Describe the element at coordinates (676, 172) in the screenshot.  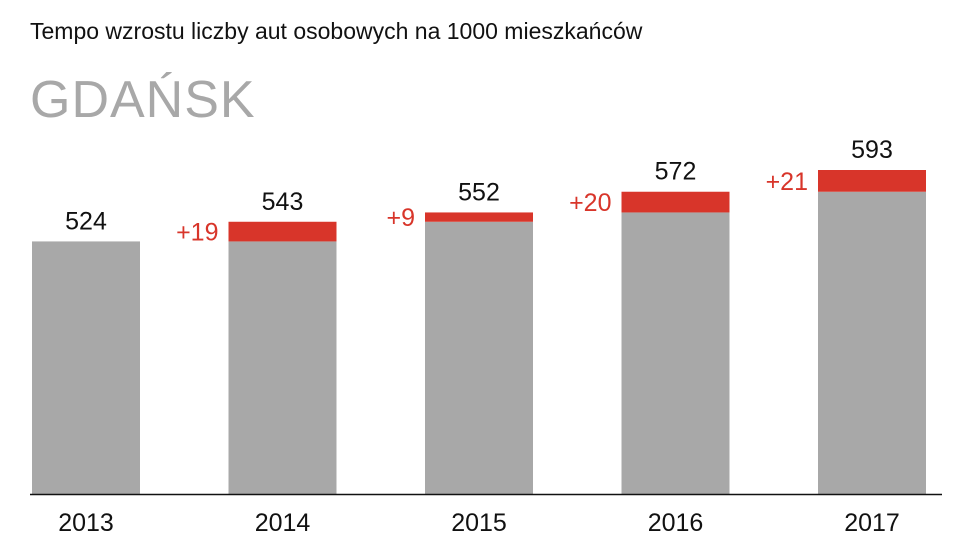
I see `value-label-2016: 572` at that location.